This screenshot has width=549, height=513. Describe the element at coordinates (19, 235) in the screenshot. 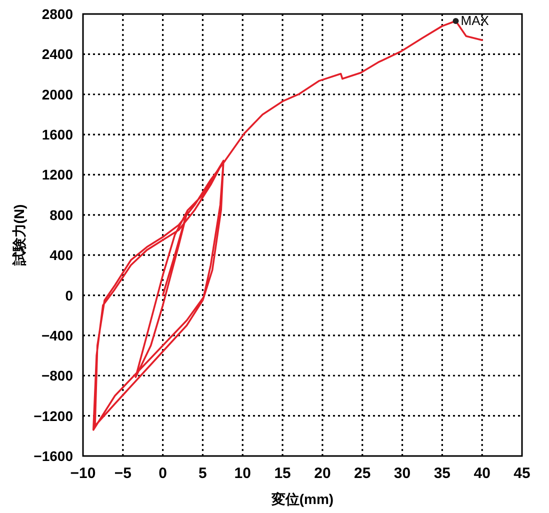

I see `y-axis-title: 試験力(N)` at that location.